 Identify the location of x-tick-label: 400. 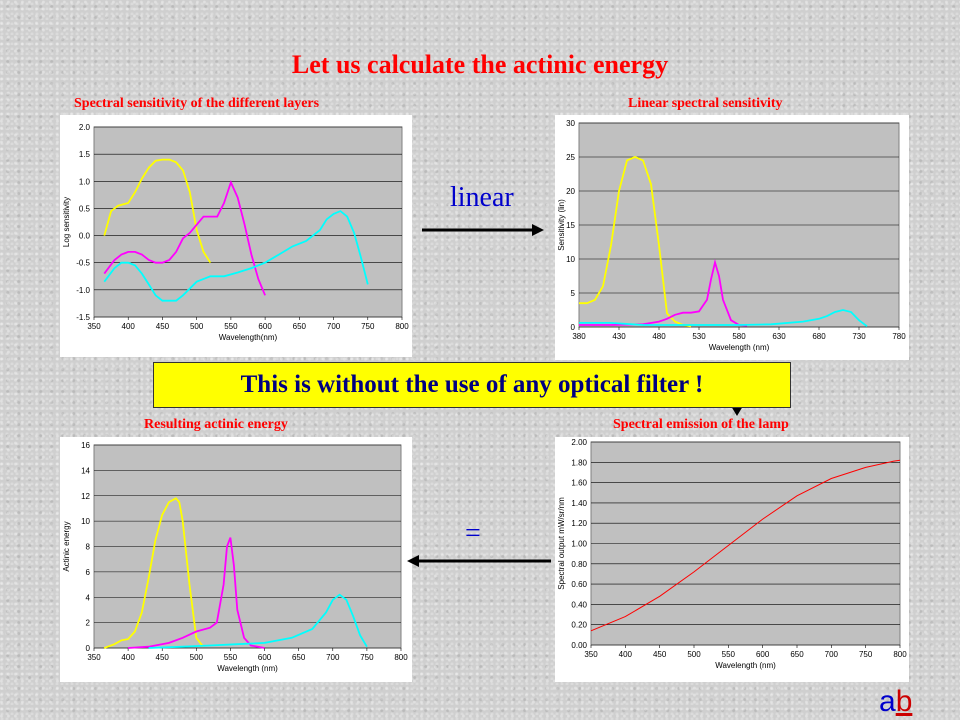
(128, 657).